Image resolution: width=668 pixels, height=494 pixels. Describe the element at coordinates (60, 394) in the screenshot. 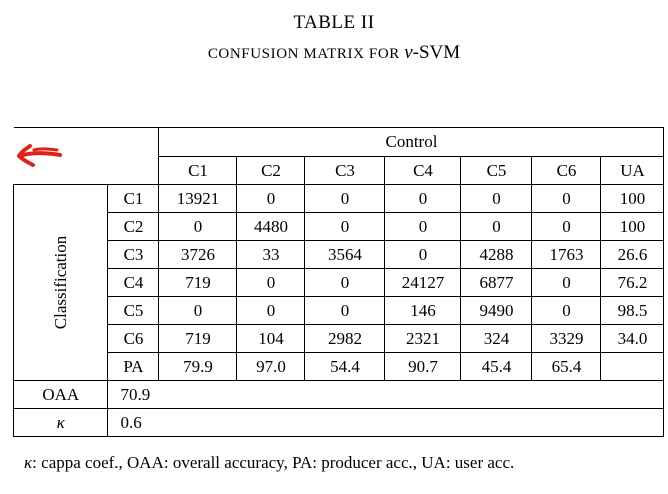

I see `oaa-label: OAA` at that location.